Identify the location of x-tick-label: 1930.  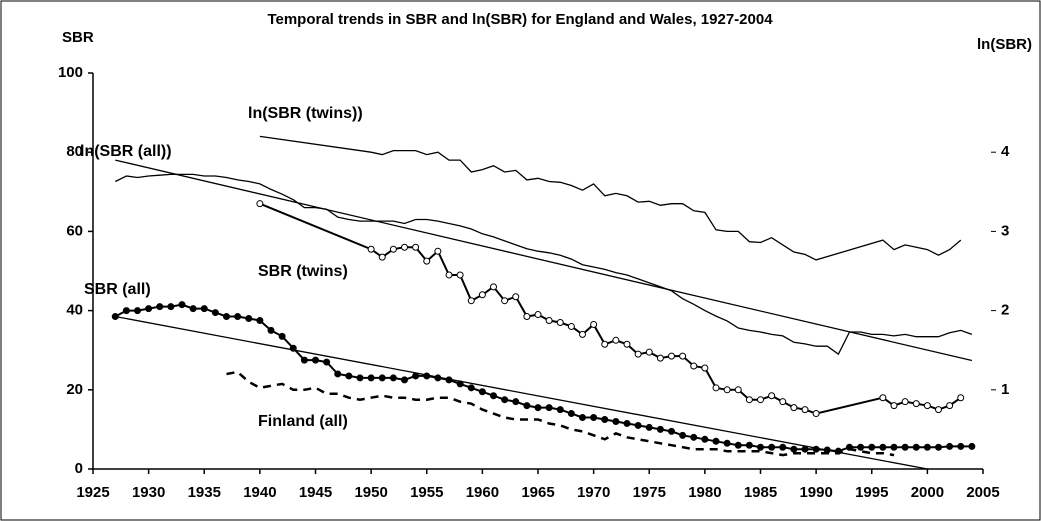
(148, 492).